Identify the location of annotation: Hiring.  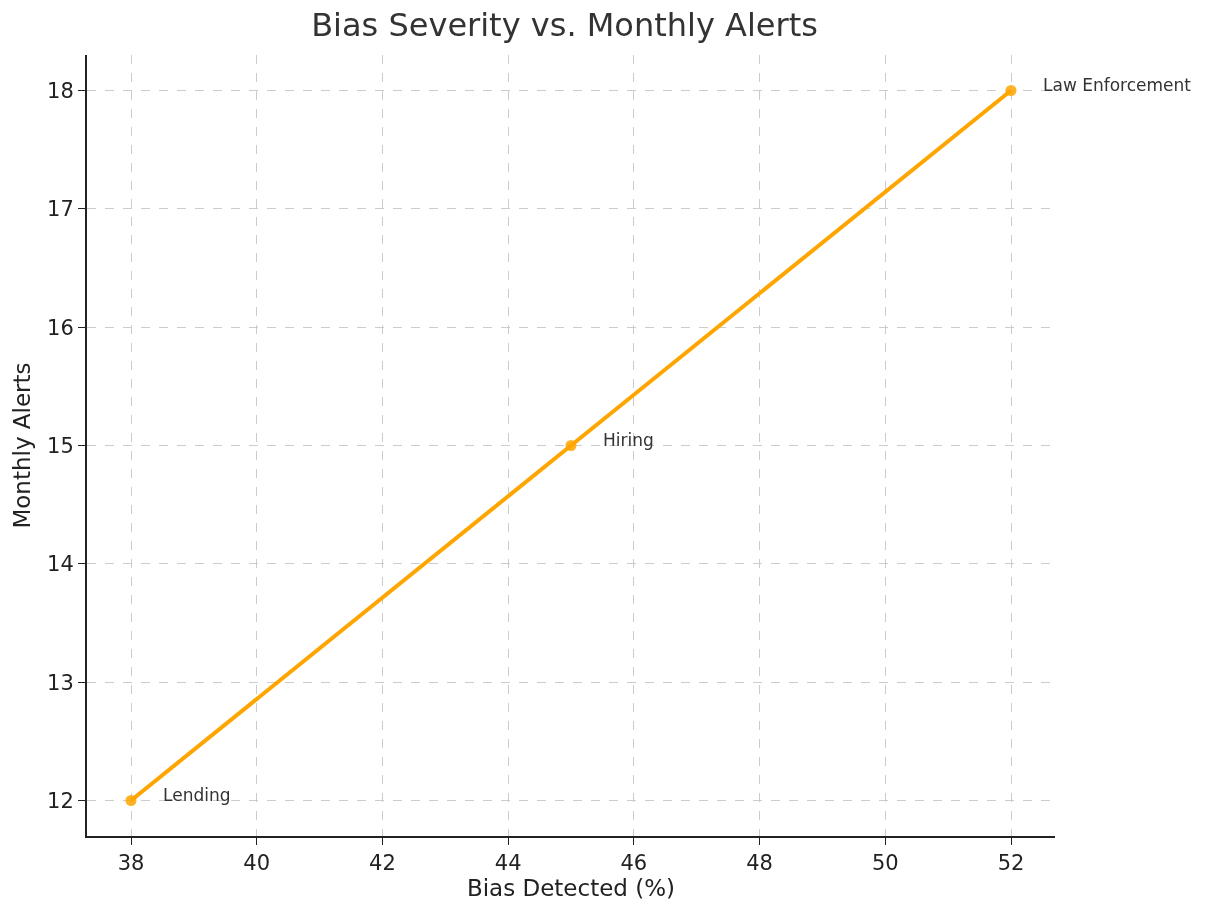
(628, 440).